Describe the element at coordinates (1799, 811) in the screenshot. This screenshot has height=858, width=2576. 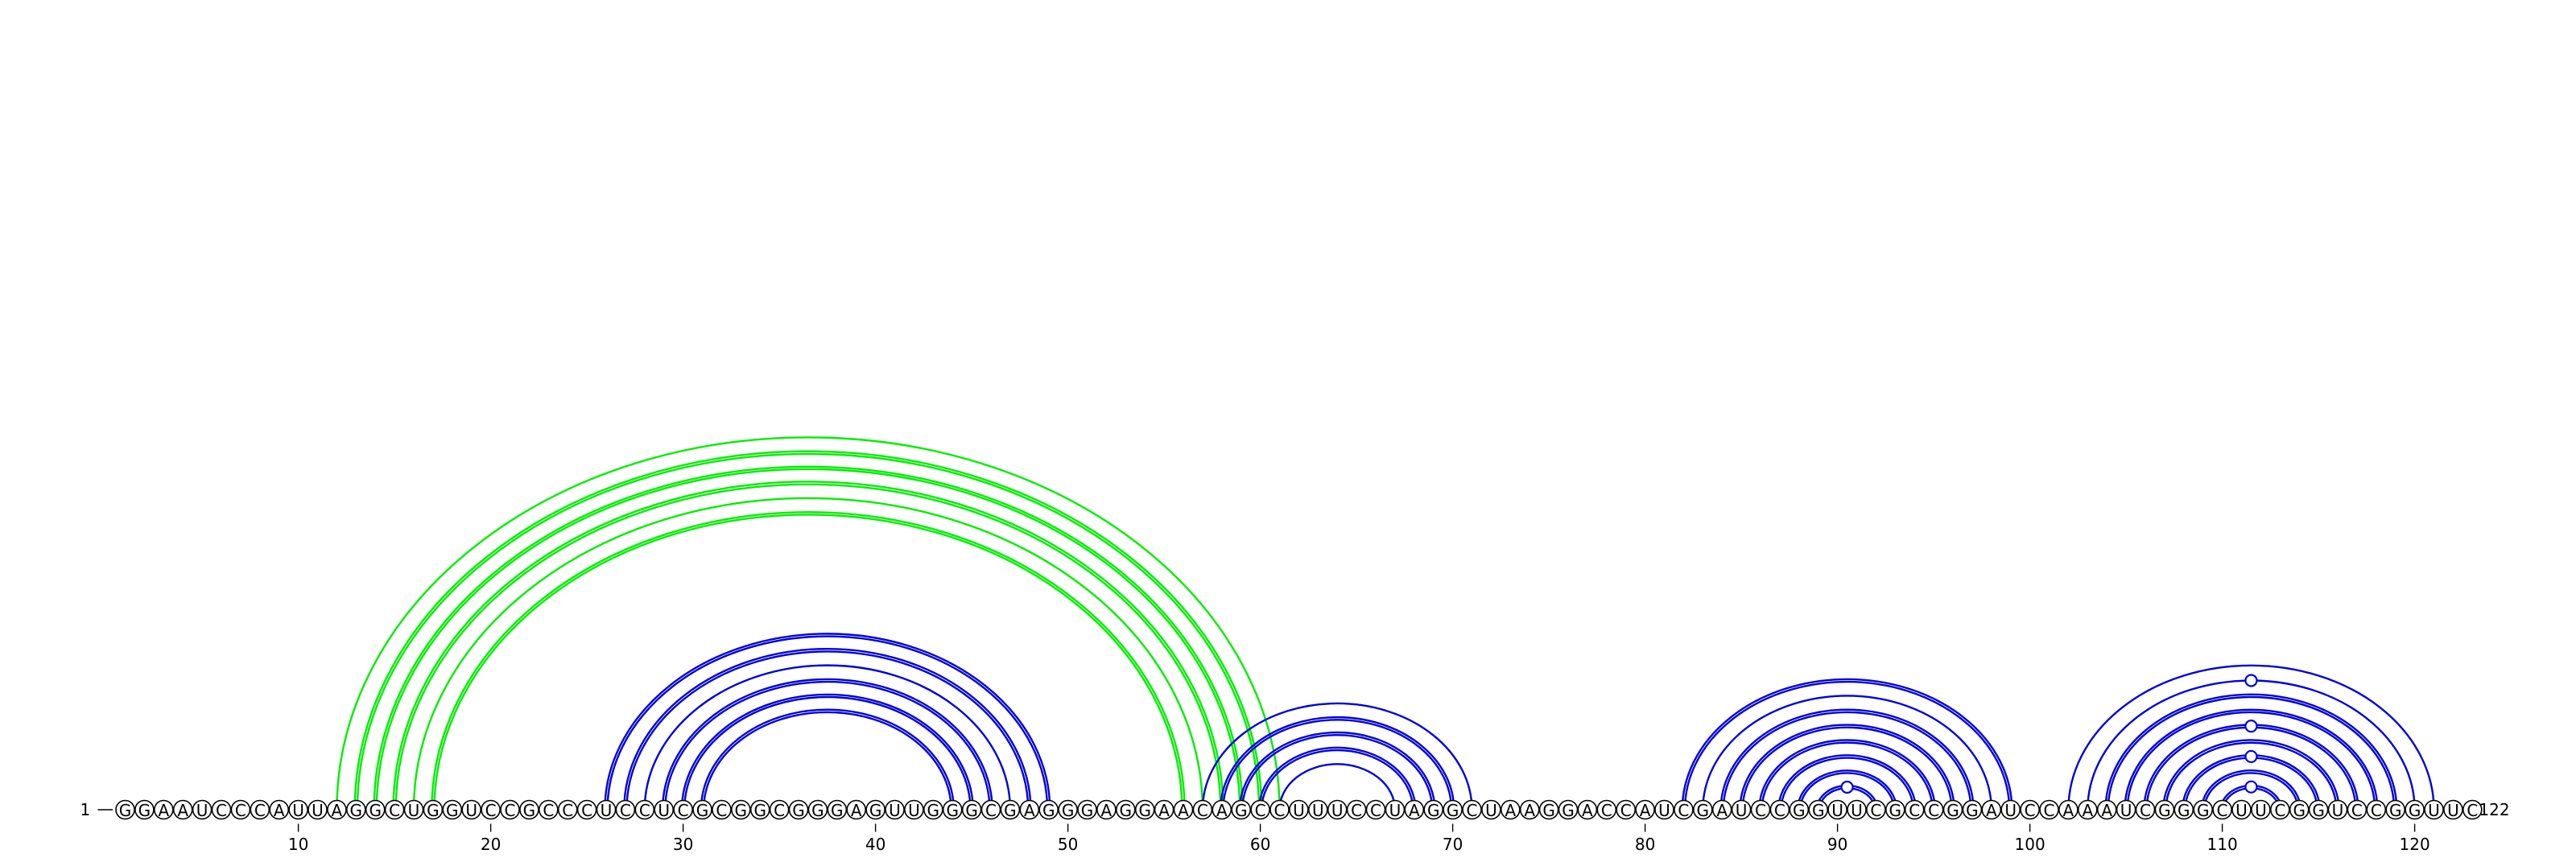
I see `nucleotide-letter-88: G` at that location.